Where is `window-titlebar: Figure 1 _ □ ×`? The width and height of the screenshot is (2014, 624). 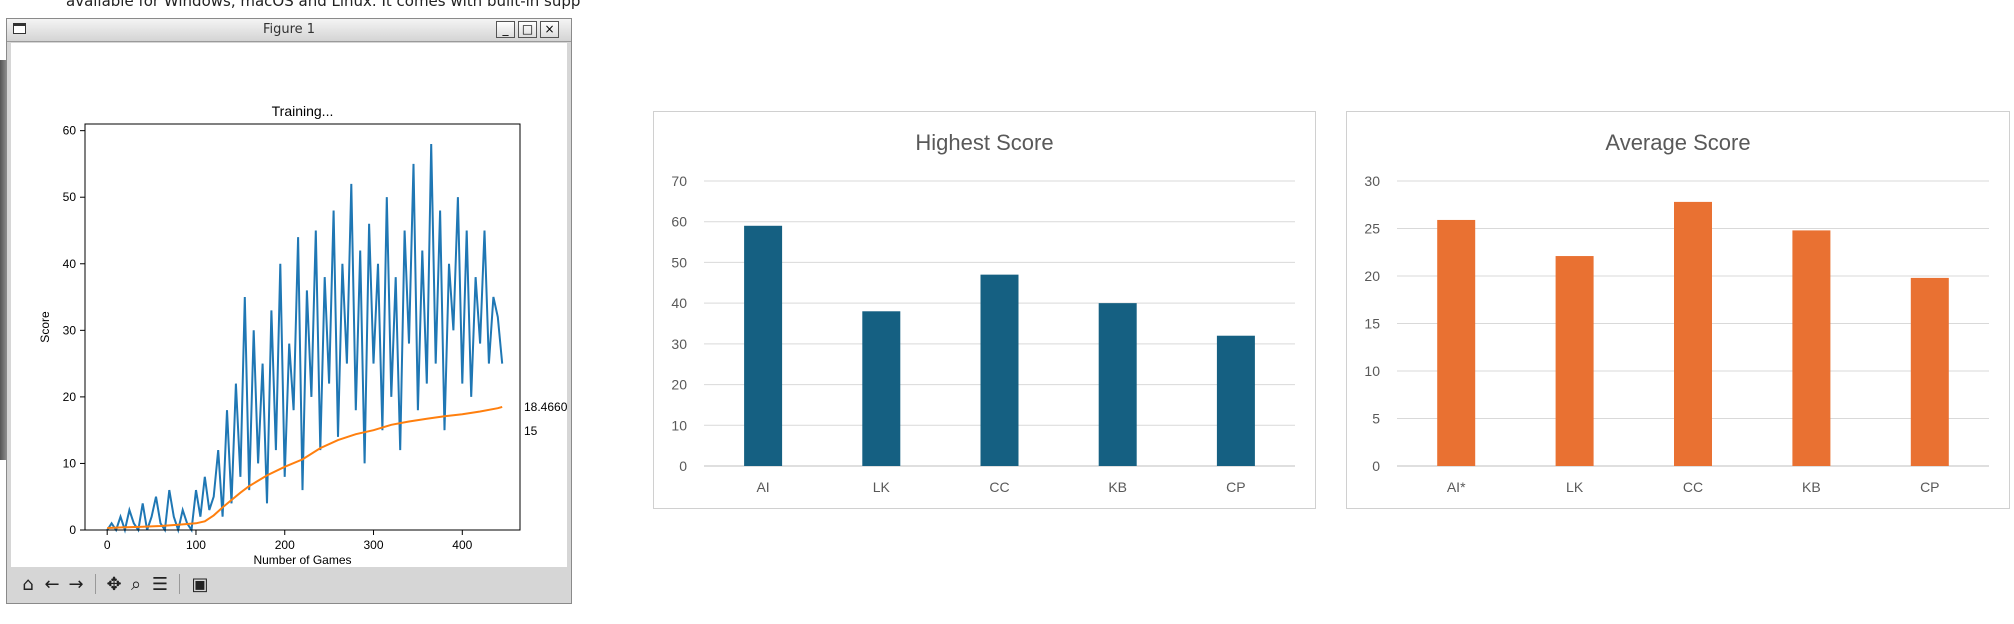 window-titlebar: Figure 1 _ □ × is located at coordinates (289, 30).